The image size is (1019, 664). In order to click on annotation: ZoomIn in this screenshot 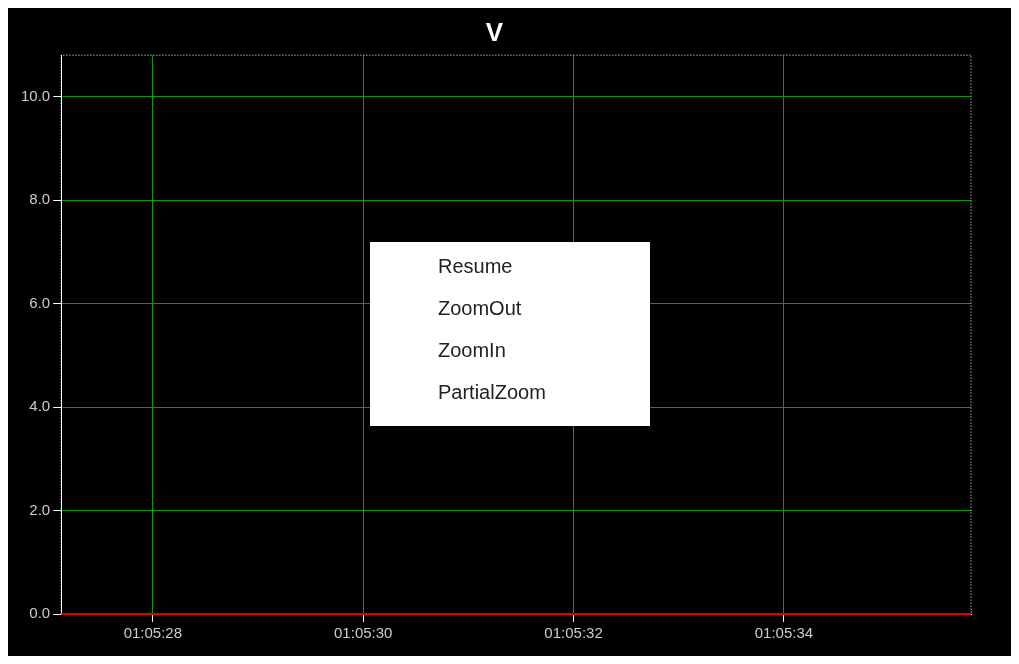, I will do `click(472, 350)`.